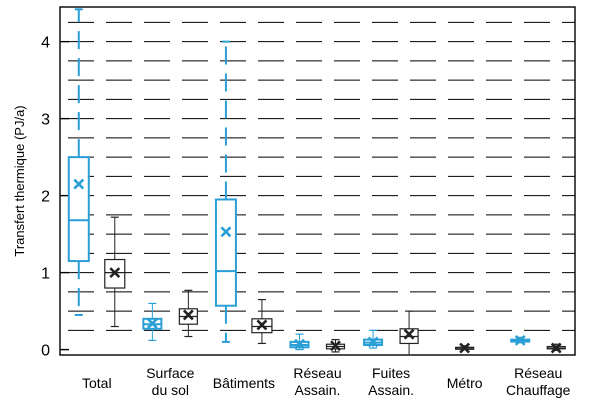 This screenshot has width=592, height=405. What do you see at coordinates (55, 197) in the screenshot?
I see `y-axis-ticks: 0 1 2 3 4` at bounding box center [55, 197].